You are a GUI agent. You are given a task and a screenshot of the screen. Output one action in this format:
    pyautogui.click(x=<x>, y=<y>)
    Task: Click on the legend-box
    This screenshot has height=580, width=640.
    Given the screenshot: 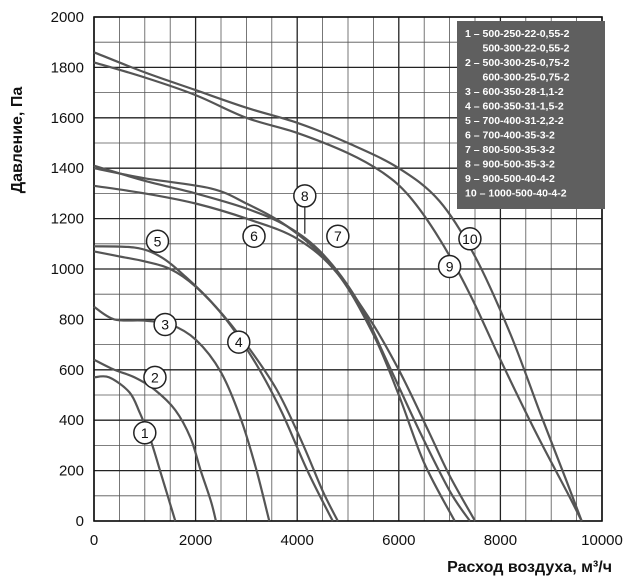 What is the action you would take?
    pyautogui.click(x=531, y=115)
    